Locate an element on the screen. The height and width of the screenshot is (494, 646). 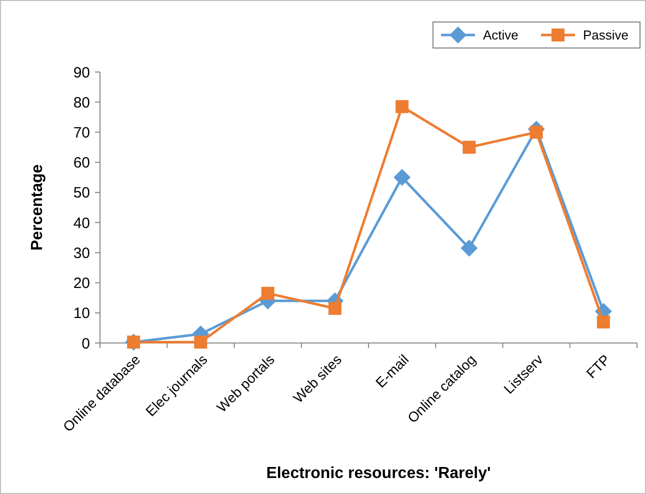
y-tick-label: 0 is located at coordinates (86, 343).